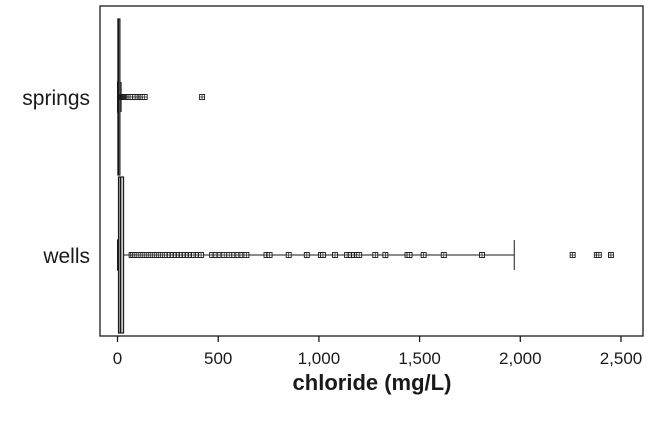 This screenshot has width=668, height=423. I want to click on x-tick-label-5: 2,500, so click(621, 358).